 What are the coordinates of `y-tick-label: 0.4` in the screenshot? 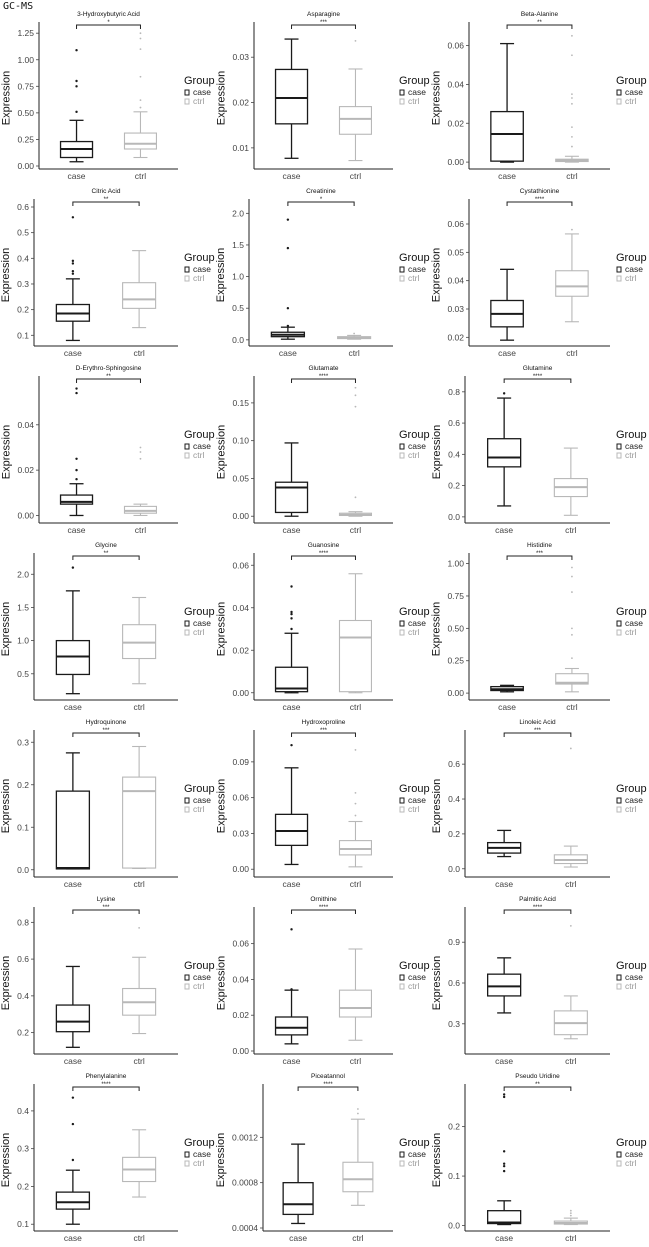 It's located at (454, 454).